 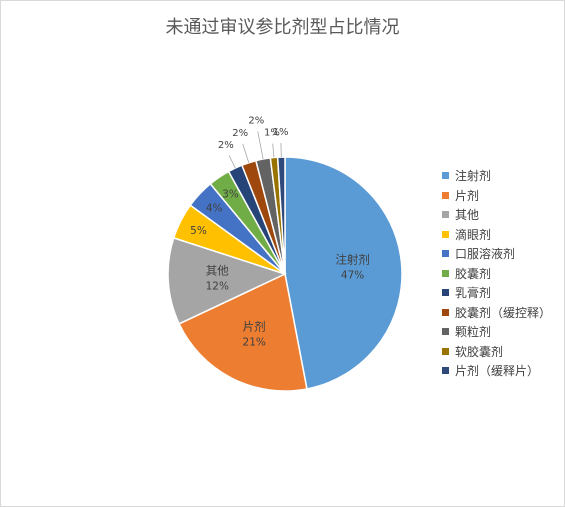 What do you see at coordinates (473, 293) in the screenshot?
I see `legend-label: 乳膏剂` at bounding box center [473, 293].